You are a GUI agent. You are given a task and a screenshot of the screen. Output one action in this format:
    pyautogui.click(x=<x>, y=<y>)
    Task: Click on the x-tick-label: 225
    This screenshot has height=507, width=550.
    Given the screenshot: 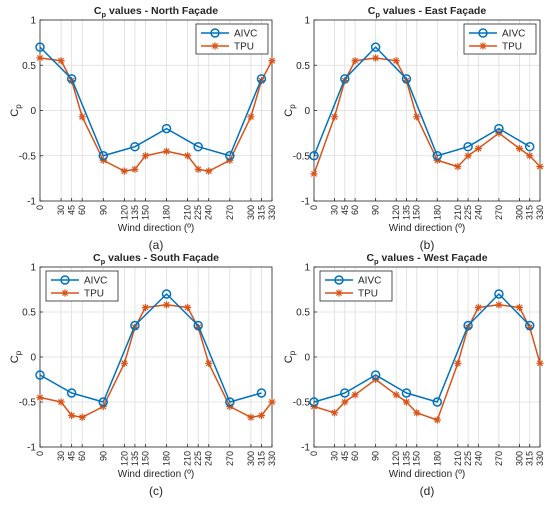 What is the action you would take?
    pyautogui.click(x=468, y=212)
    